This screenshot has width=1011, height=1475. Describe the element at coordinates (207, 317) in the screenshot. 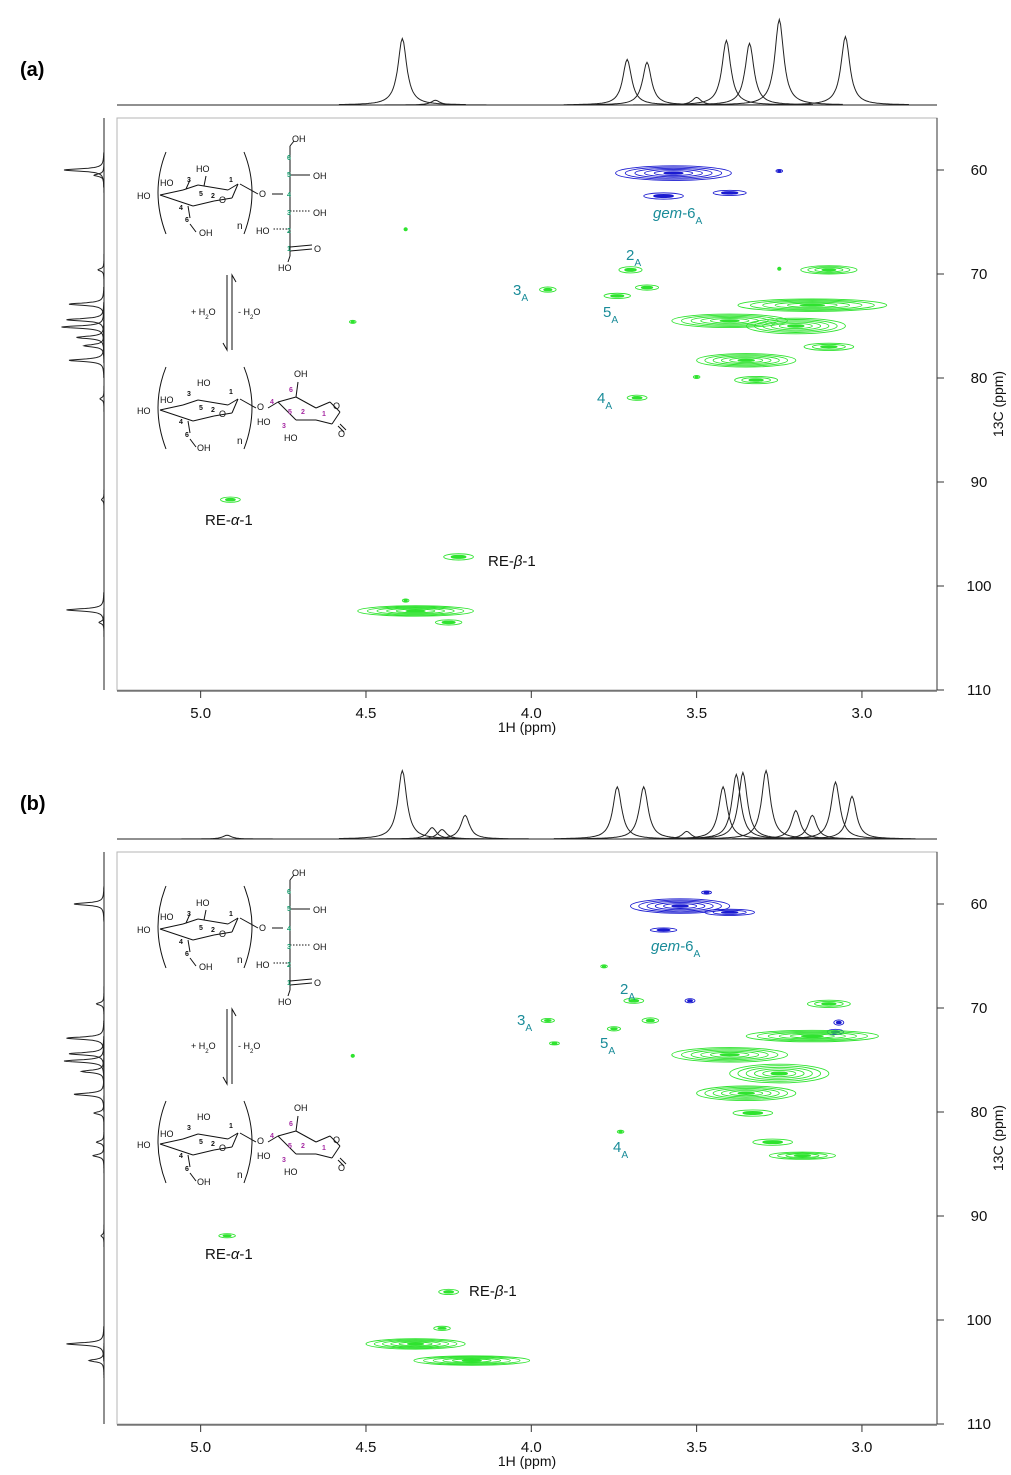

I see `label-part: 2` at that location.